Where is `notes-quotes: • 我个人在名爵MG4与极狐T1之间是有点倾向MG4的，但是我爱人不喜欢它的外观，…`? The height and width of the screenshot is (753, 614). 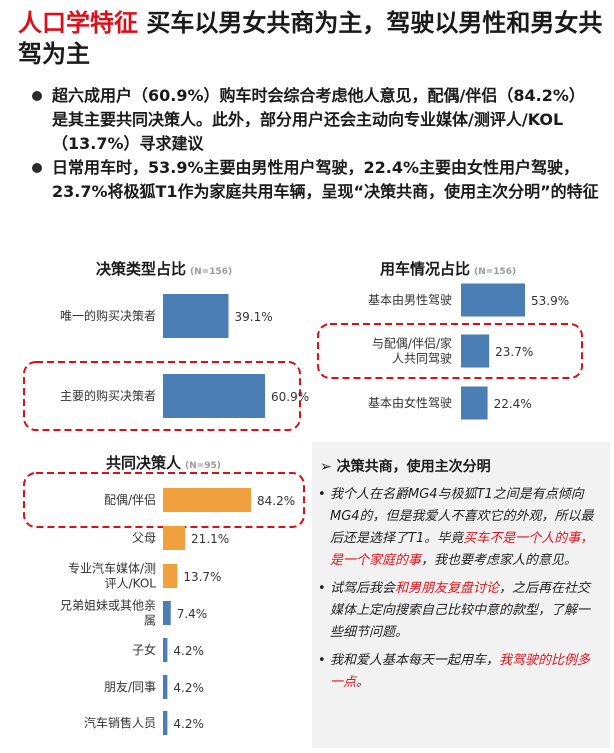
notes-quotes: • 我个人在名爵MG4与极狐T1之间是有点倾向MG4的，但是我爱人不喜欢它的外观，… is located at coordinates (460, 592).